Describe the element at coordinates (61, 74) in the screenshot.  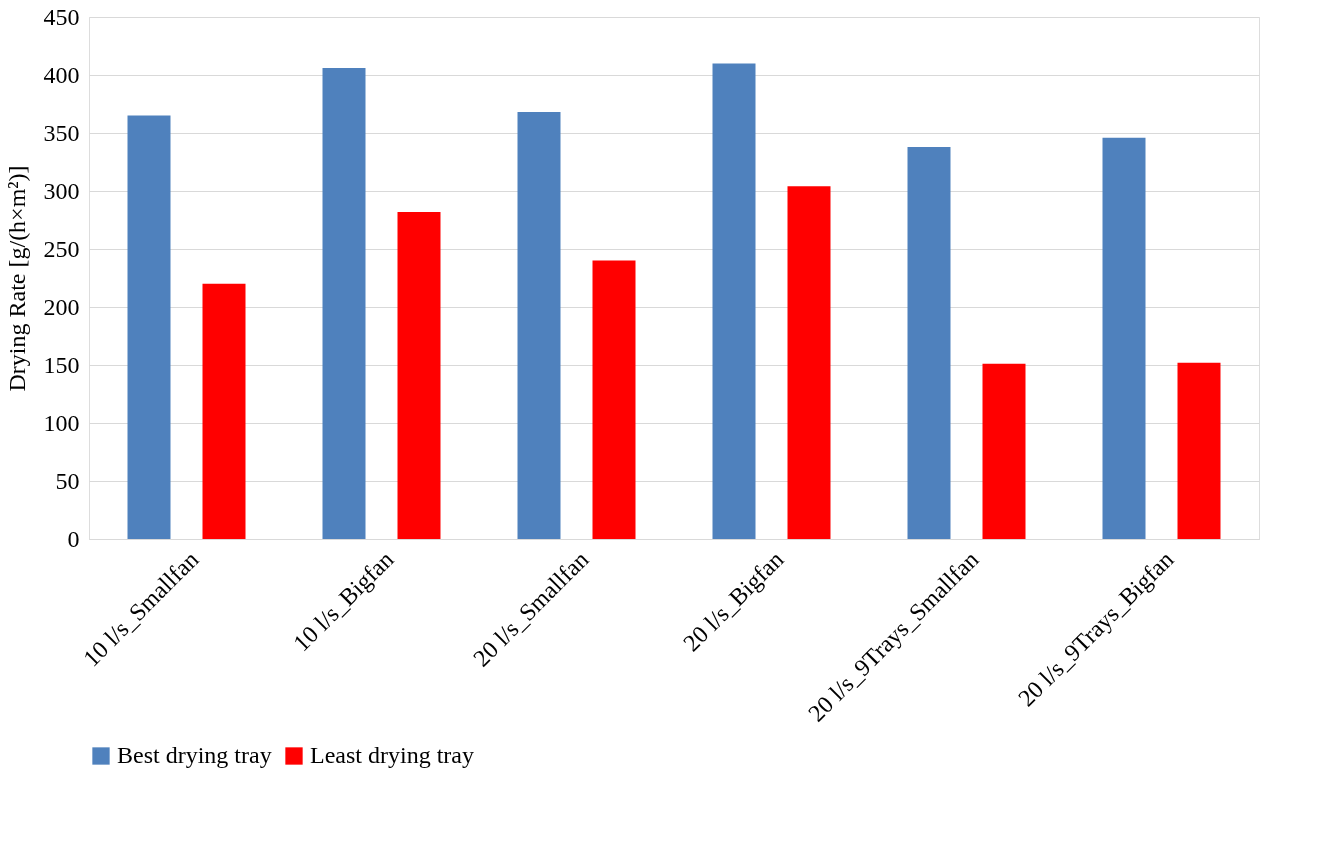
I see `y-tick-label: 400` at that location.